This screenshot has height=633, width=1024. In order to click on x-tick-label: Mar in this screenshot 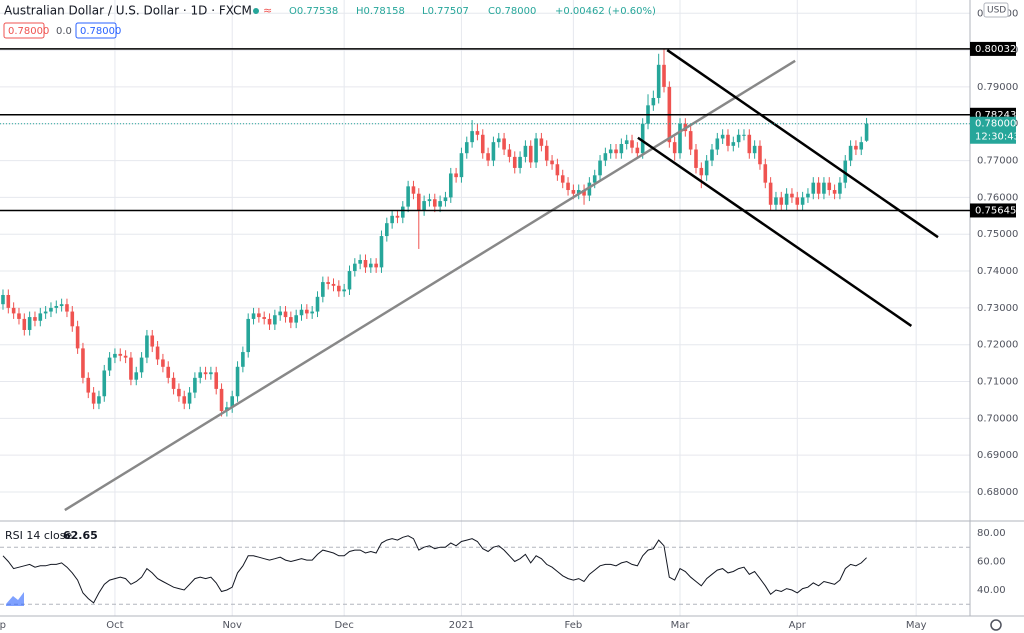, I will do `click(681, 625)`.